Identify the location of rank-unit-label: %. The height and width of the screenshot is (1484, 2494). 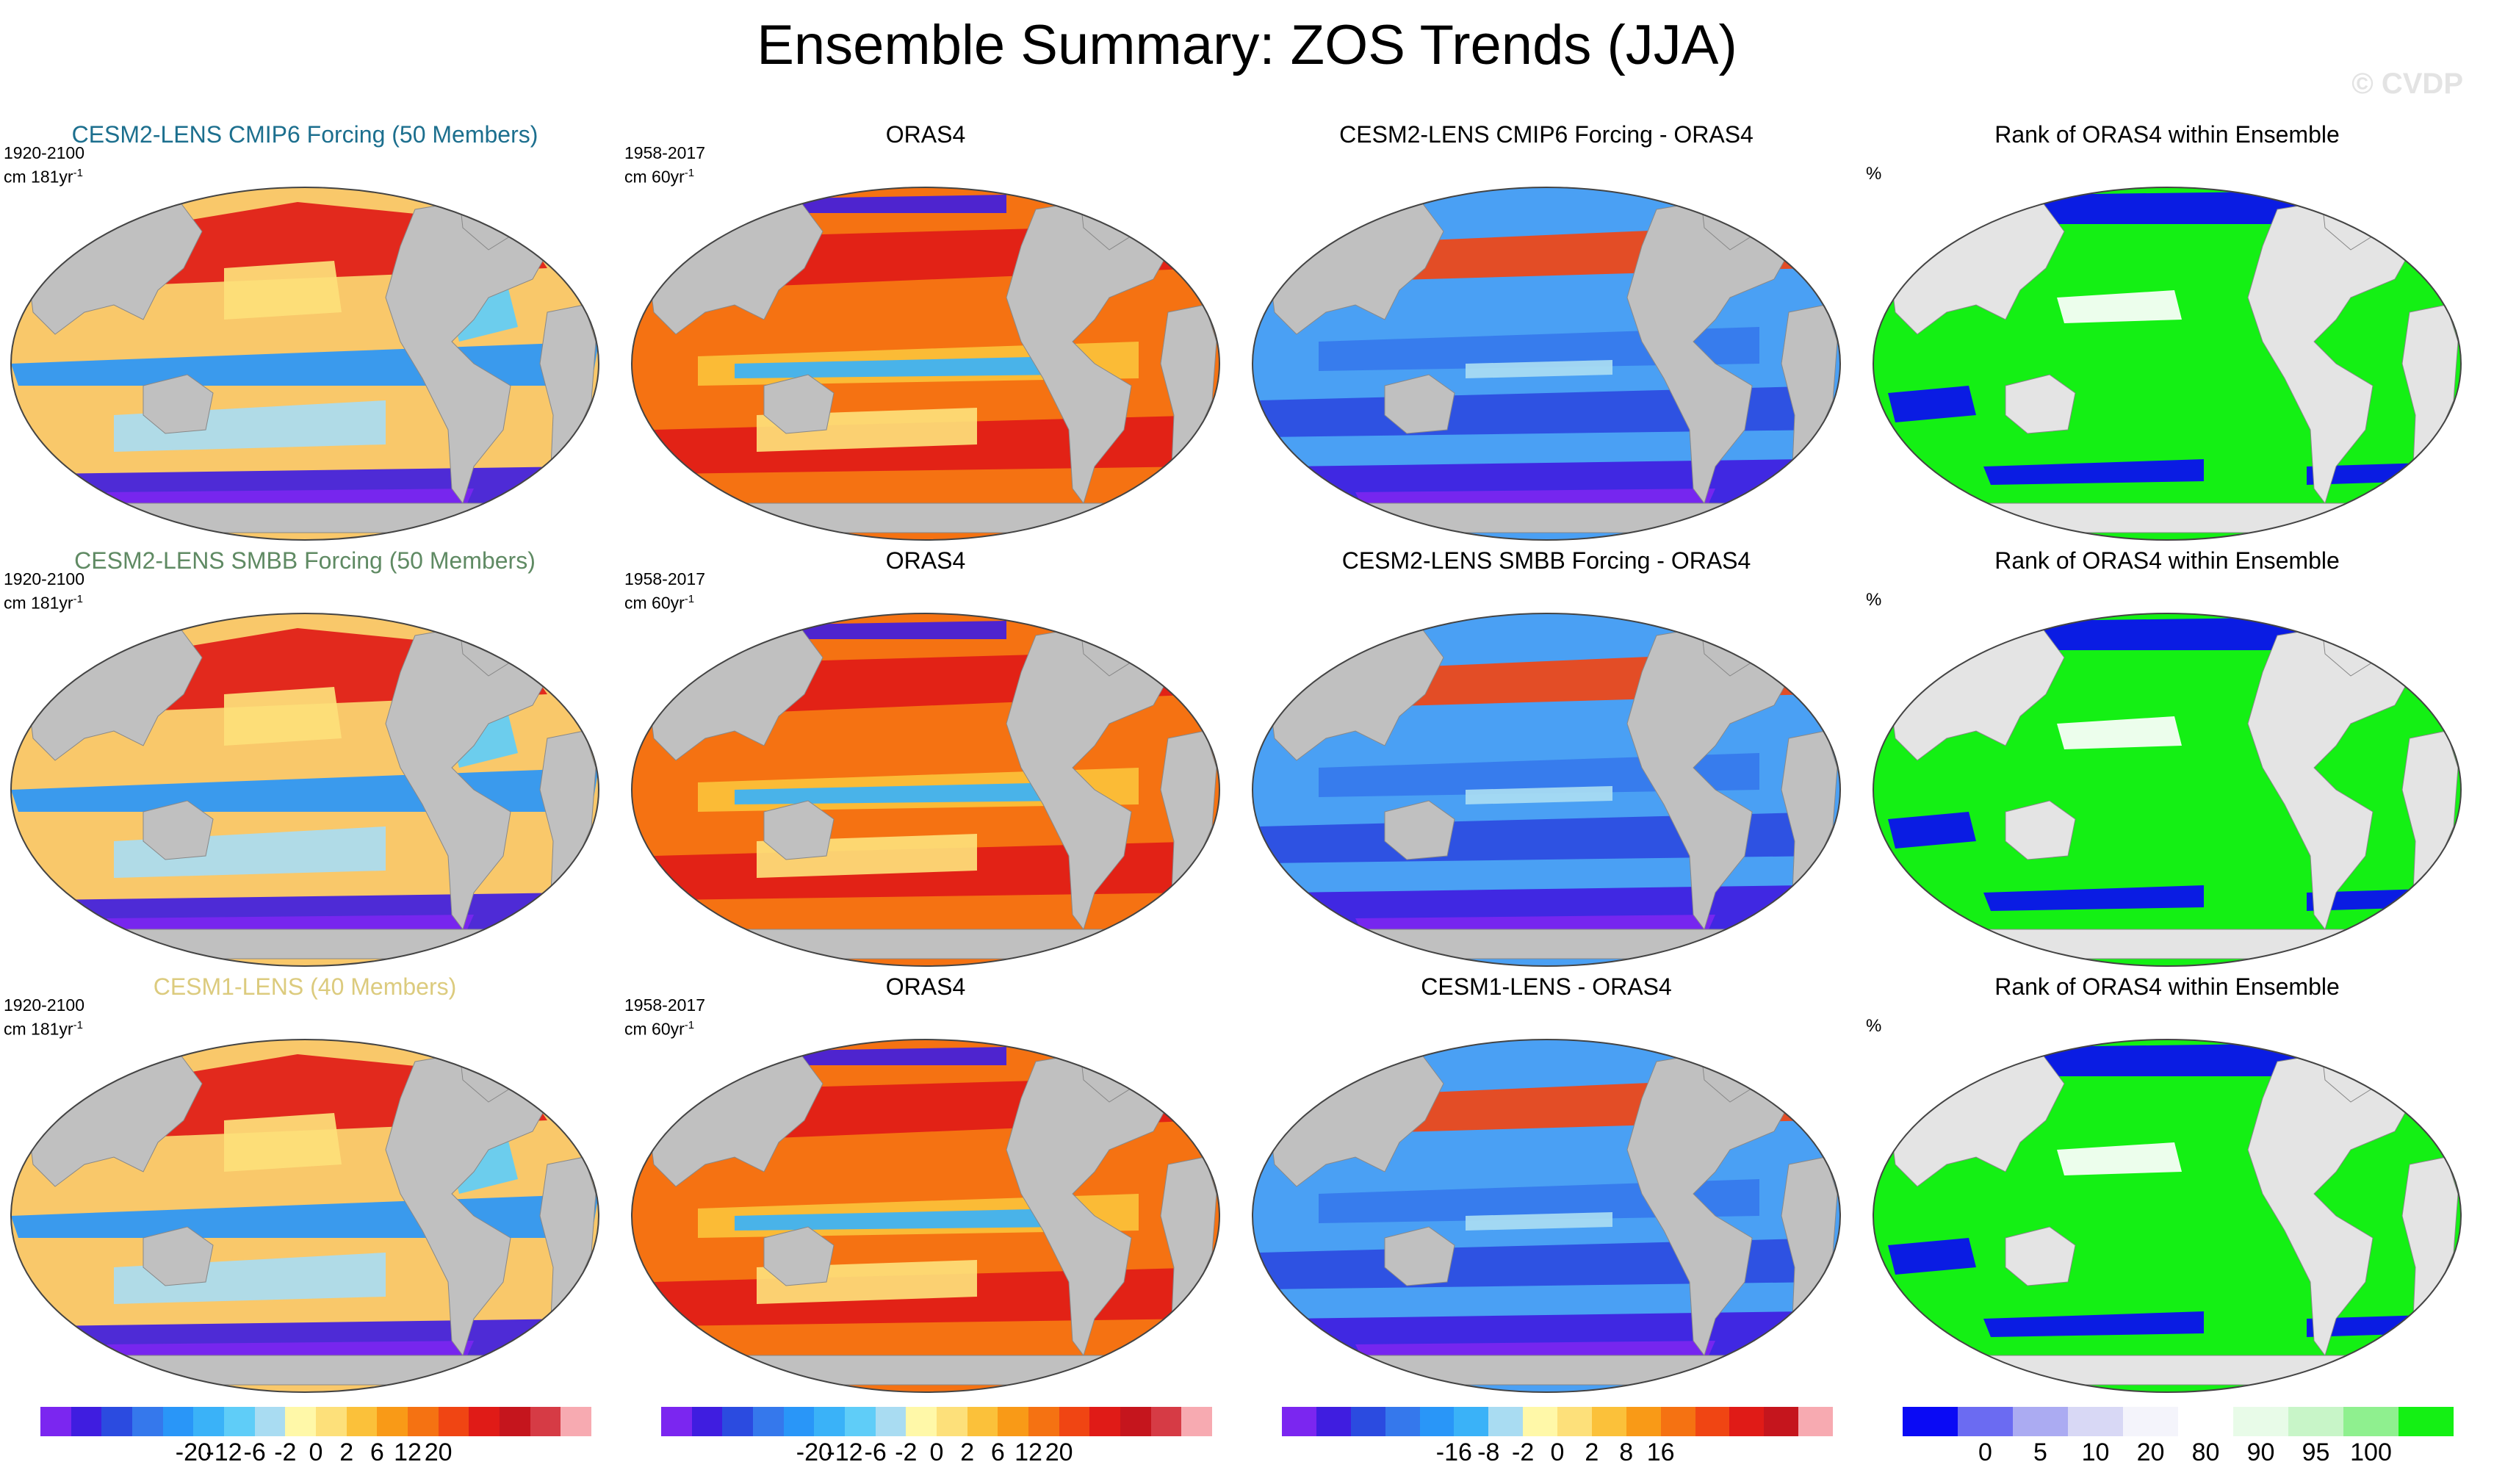
(1874, 174).